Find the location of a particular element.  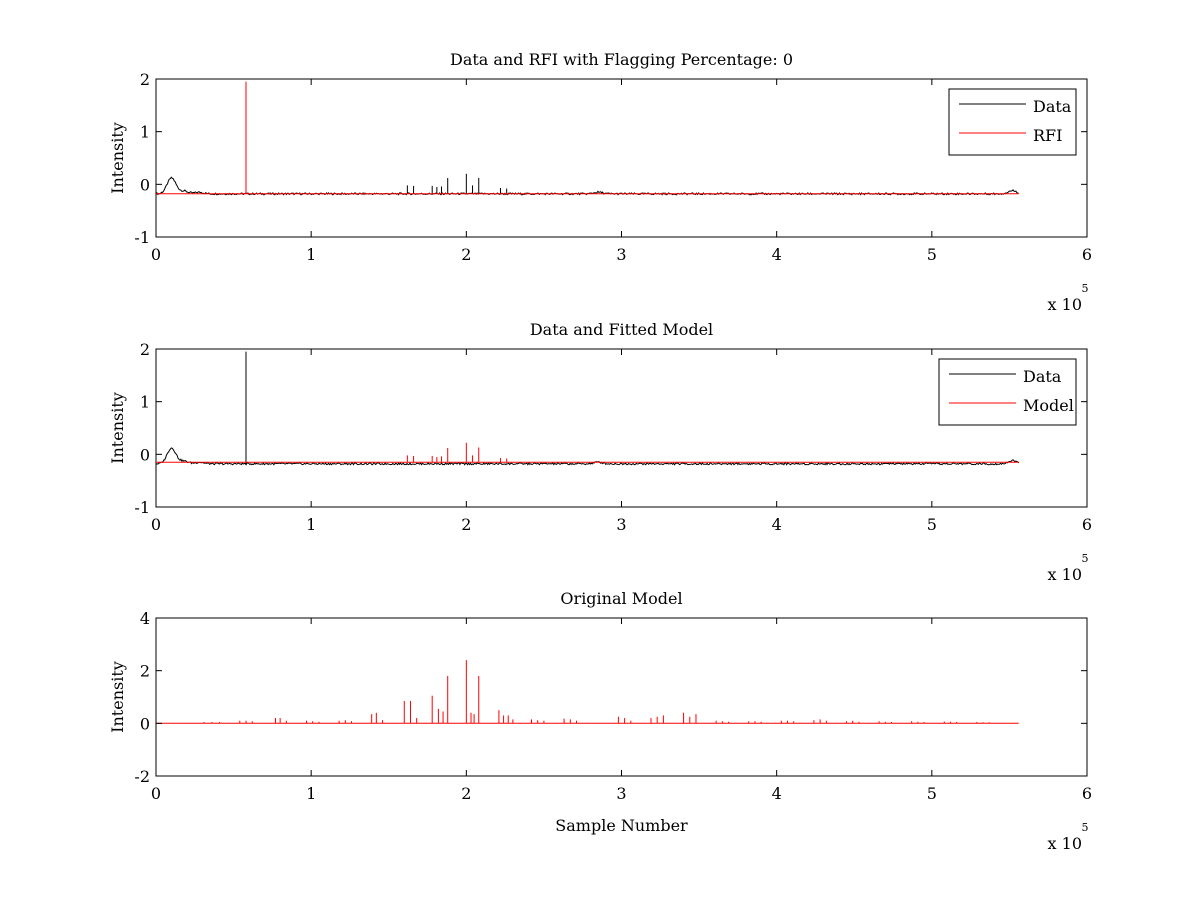

legend: Data RFI is located at coordinates (1012, 122).